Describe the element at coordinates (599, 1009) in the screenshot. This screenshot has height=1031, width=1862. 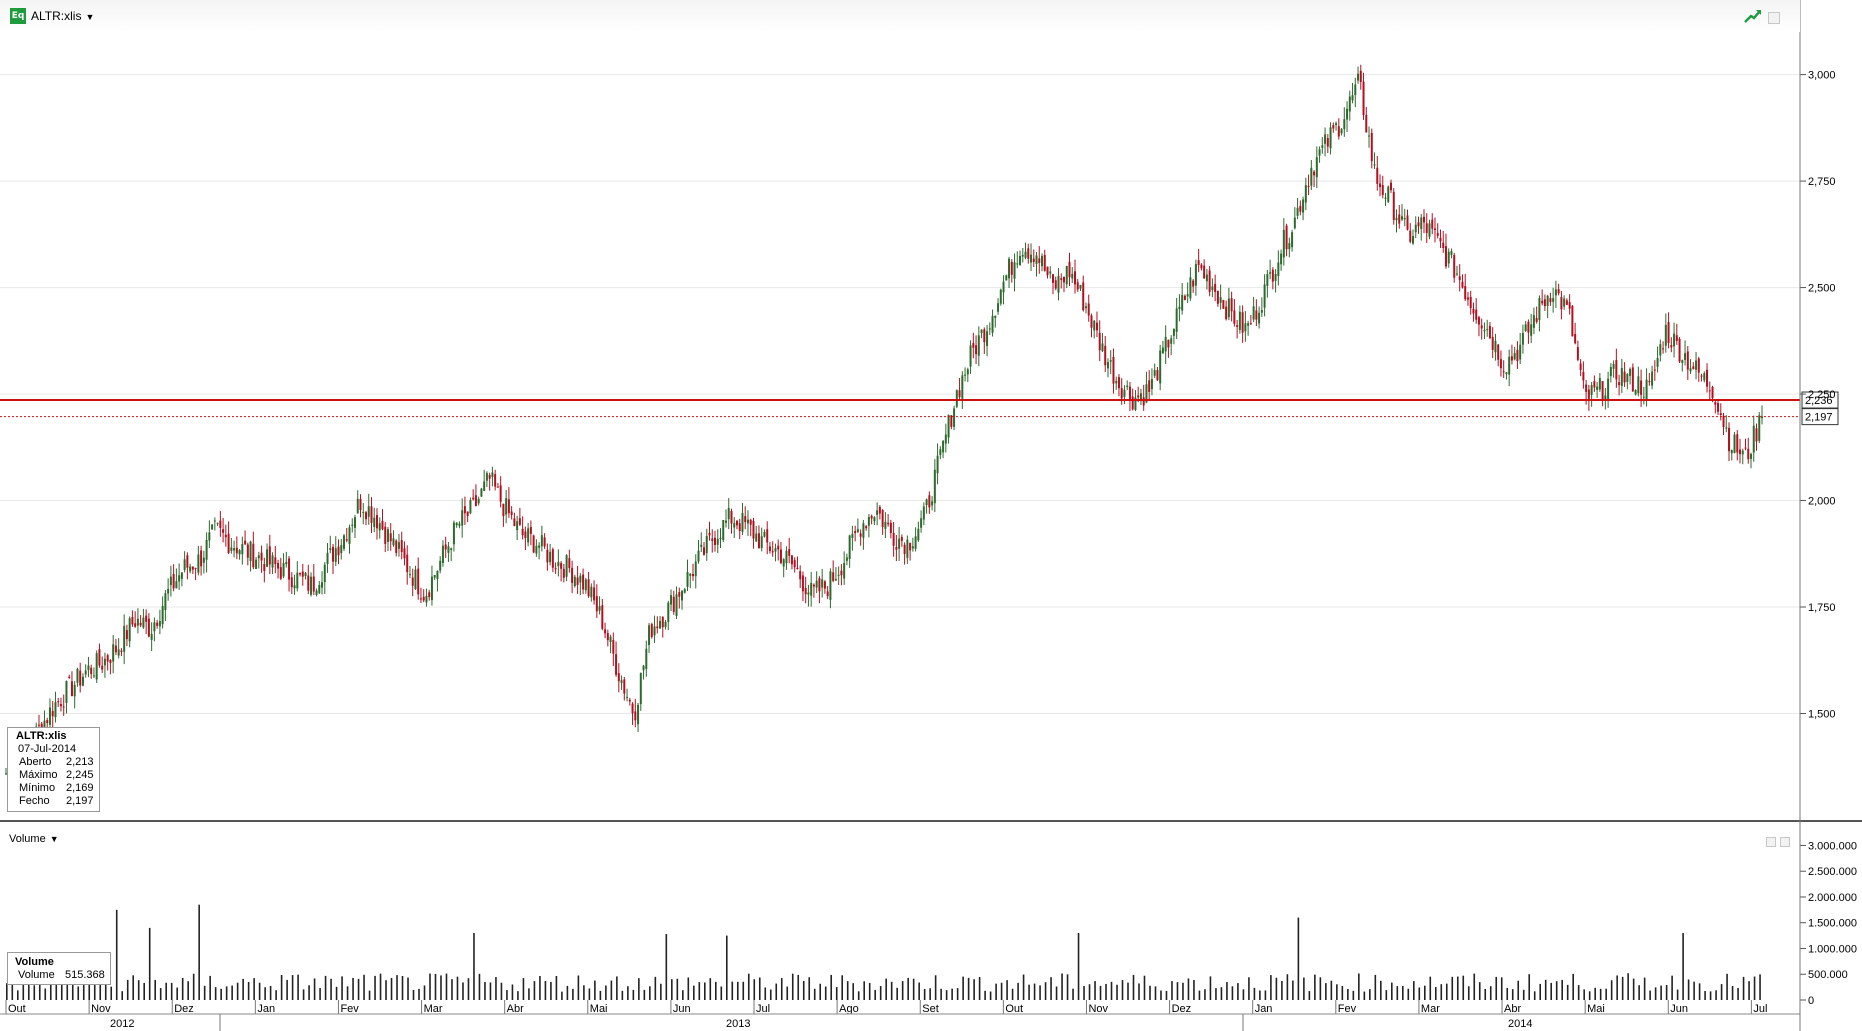
I see `month-label: Mai` at that location.